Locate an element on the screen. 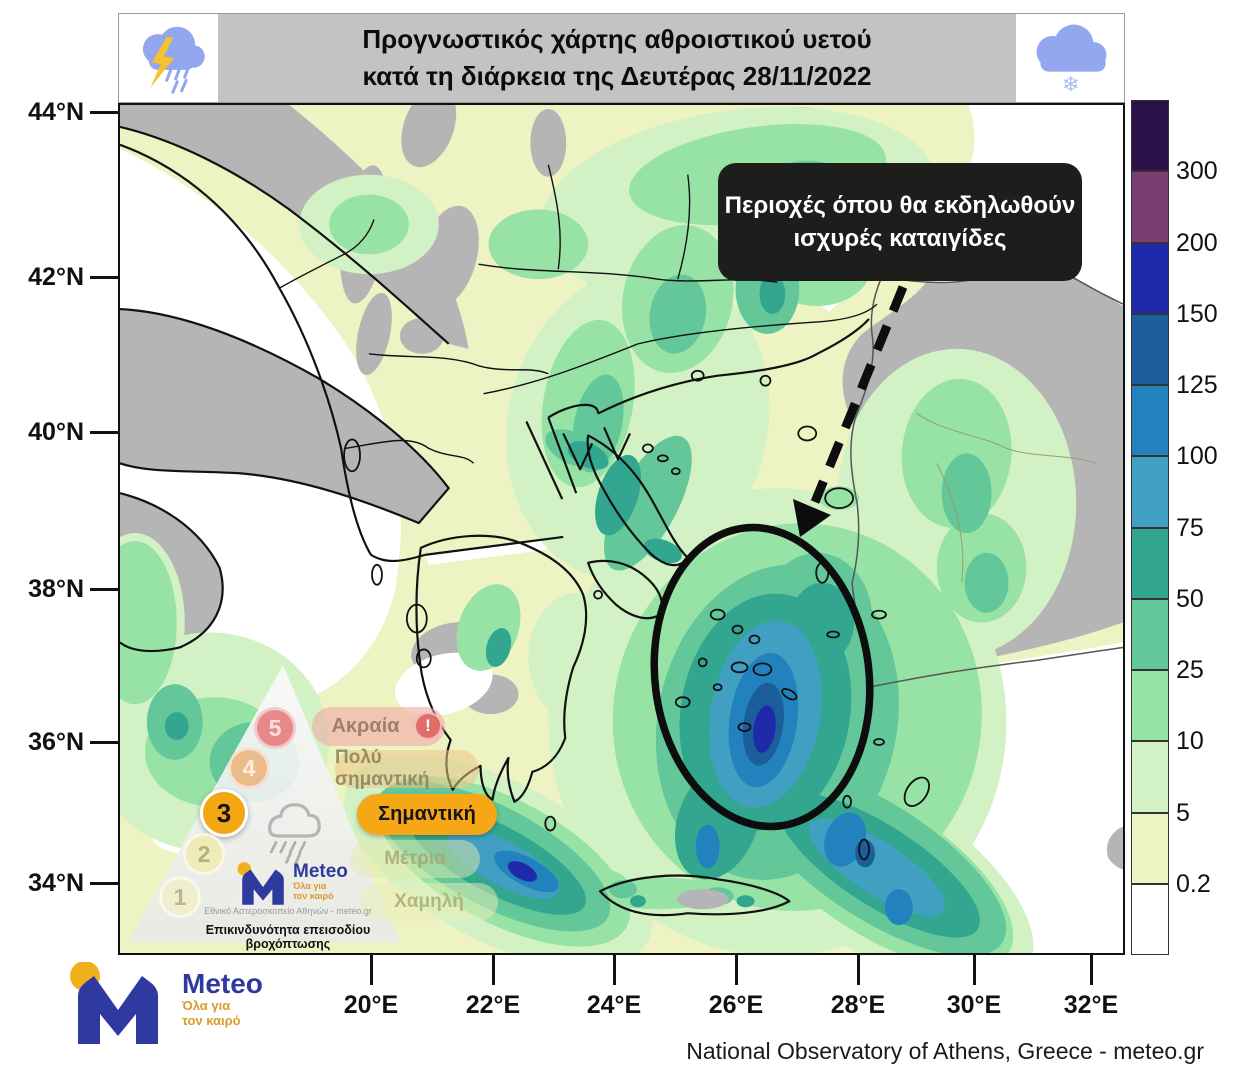  storm-icon-box is located at coordinates (168, 58).